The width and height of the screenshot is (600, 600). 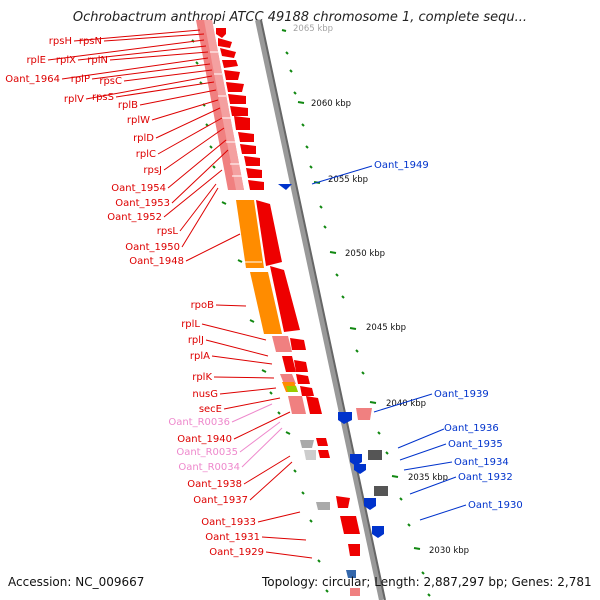 I want to click on gene-block-rpoB, so click(x=259, y=267).